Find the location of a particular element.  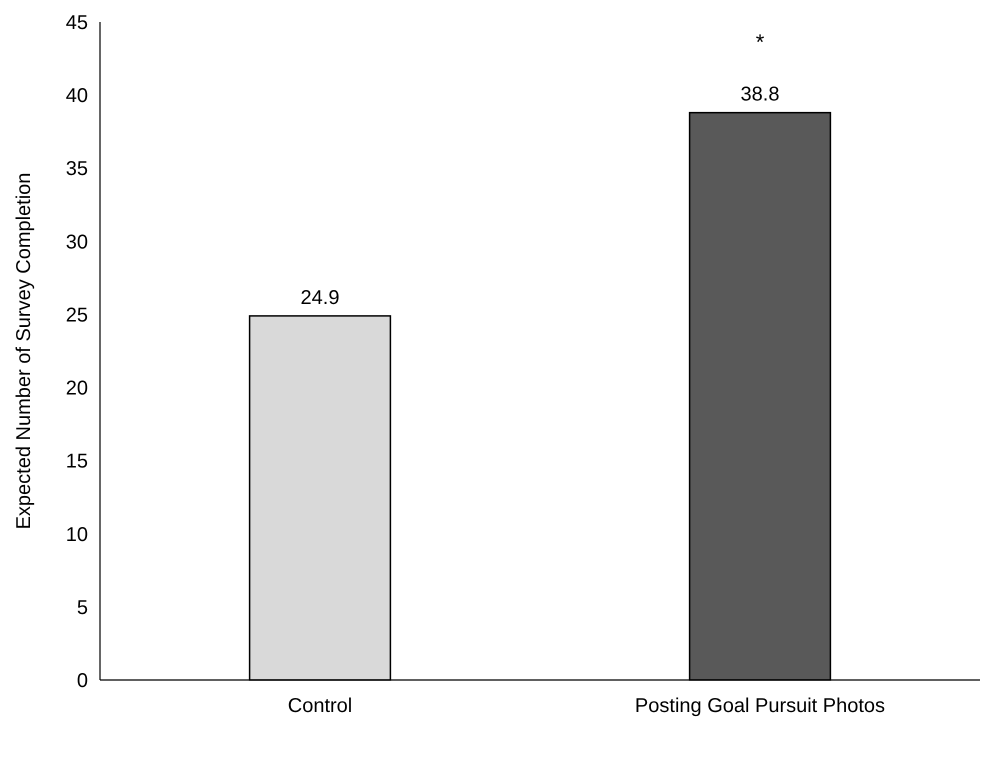

annotation: * is located at coordinates (760, 41).